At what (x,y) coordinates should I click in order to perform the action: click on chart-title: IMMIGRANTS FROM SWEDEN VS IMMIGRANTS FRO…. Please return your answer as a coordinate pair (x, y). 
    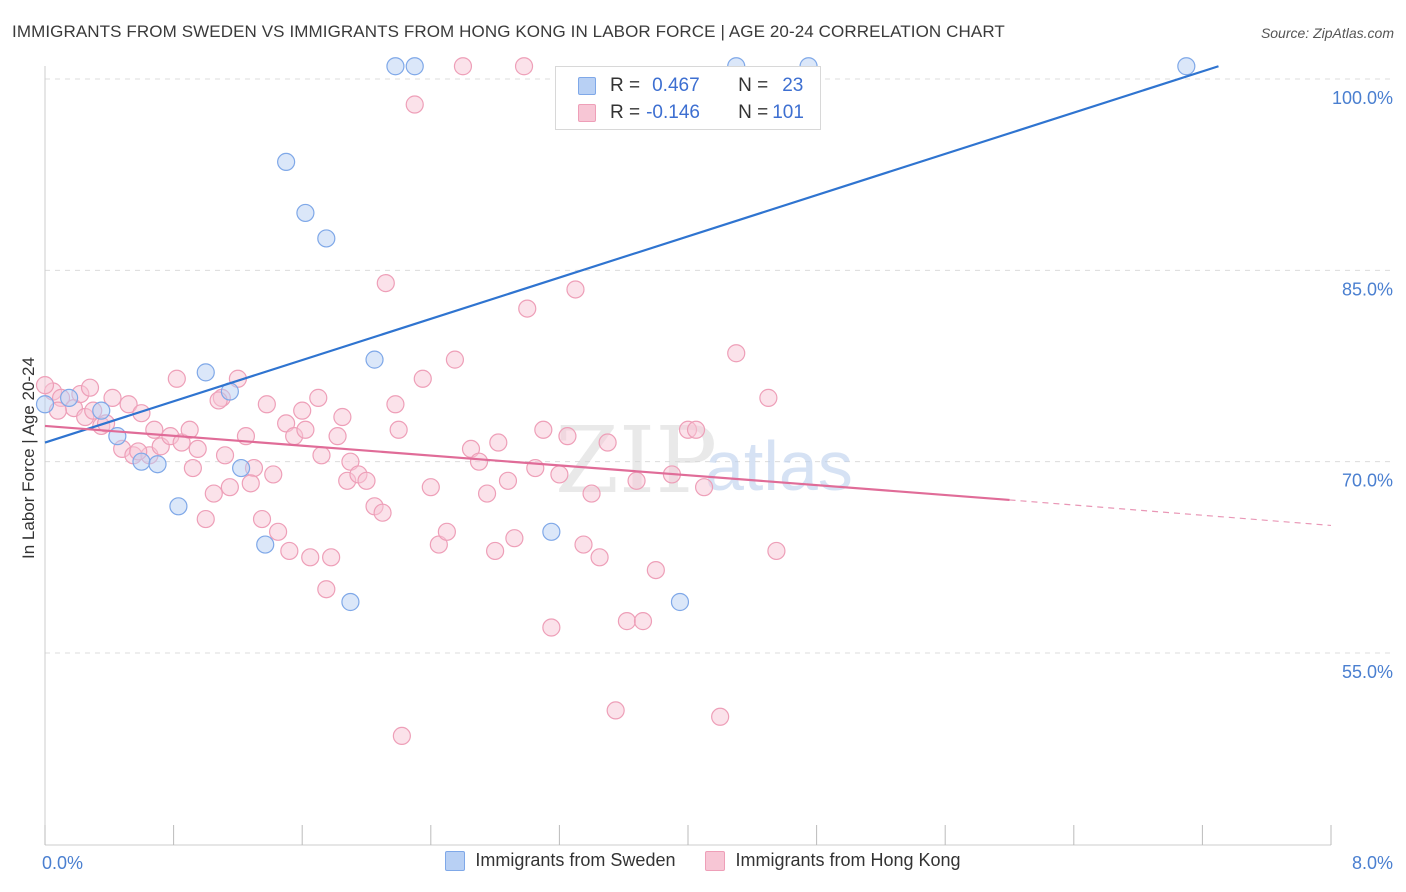
    Looking at the image, I should click on (508, 31).